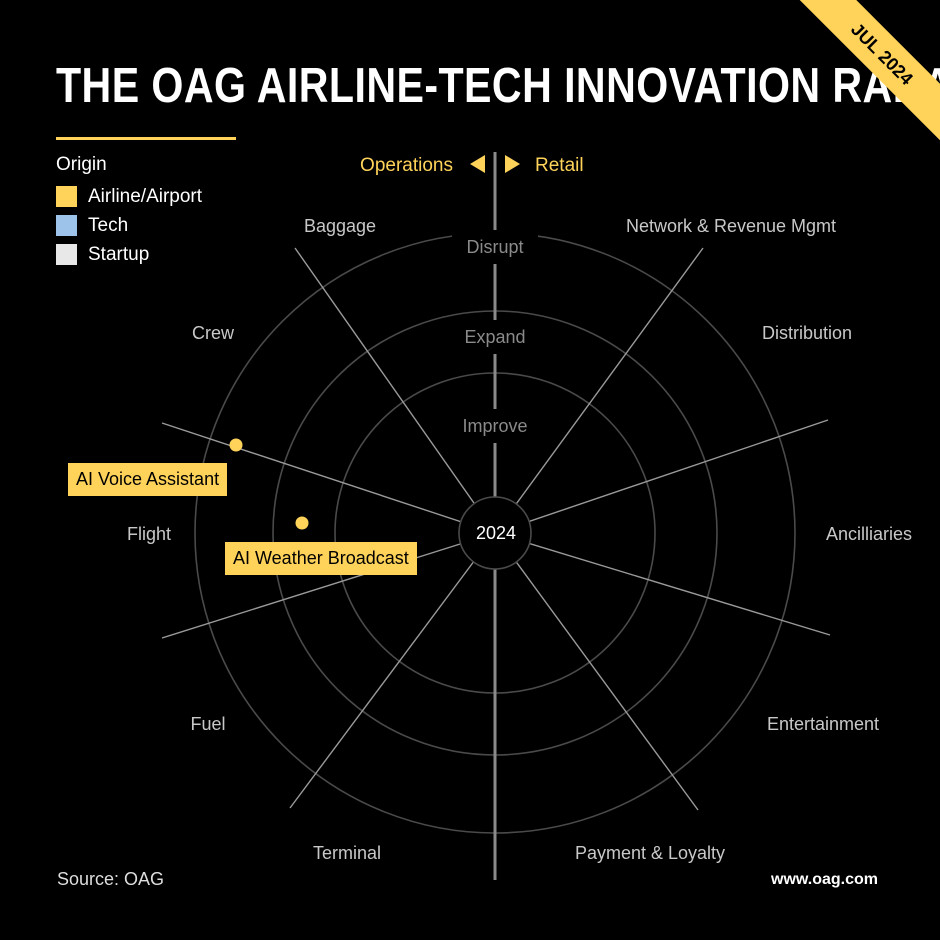 Image resolution: width=940 pixels, height=940 pixels. I want to click on arrow-right-icon, so click(512, 164).